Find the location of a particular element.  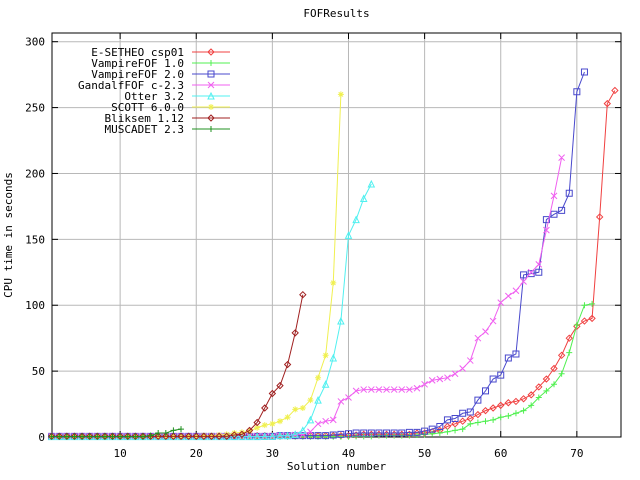

legend-entry-vampirefof-2-0: VampireFOF 2.0 is located at coordinates (160, 74).